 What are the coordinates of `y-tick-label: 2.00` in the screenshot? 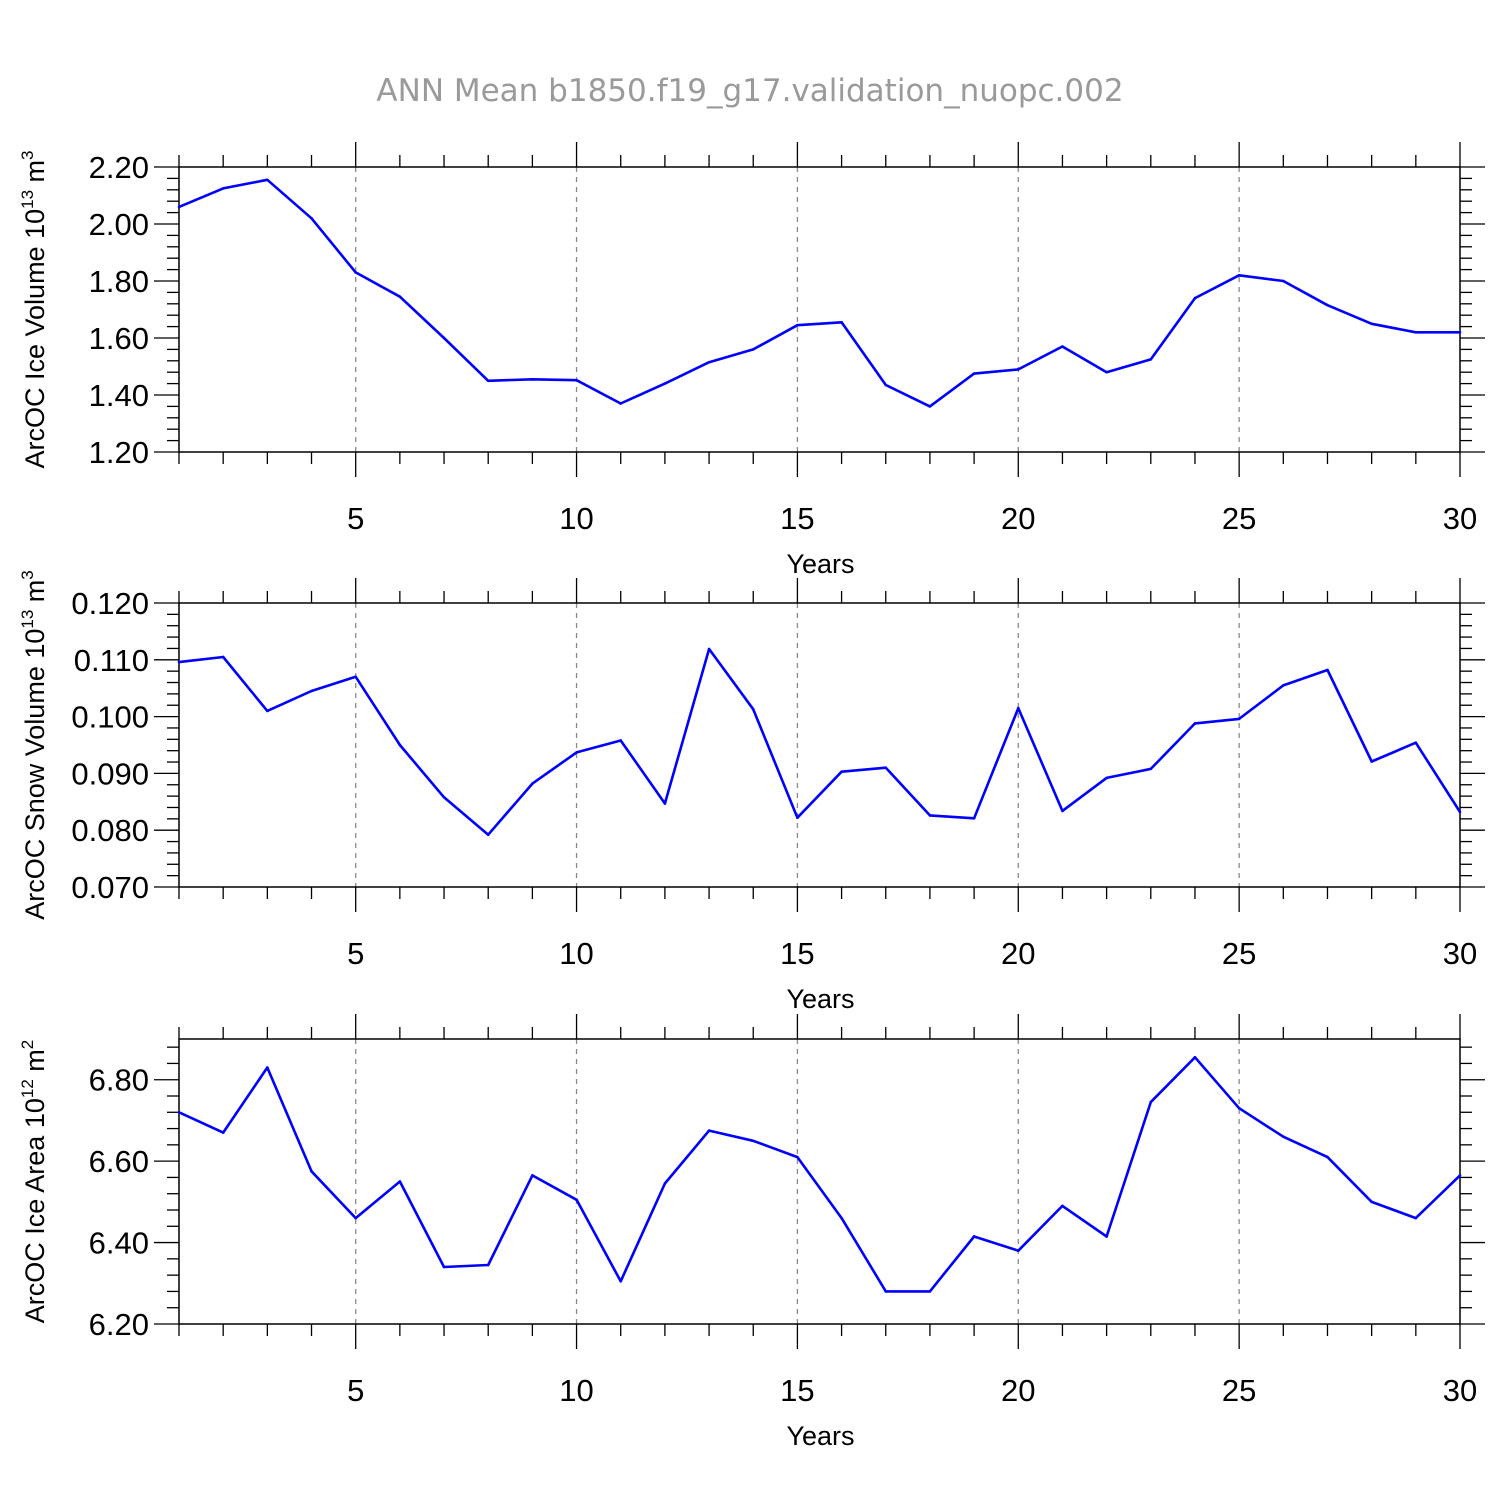 It's located at (119, 224).